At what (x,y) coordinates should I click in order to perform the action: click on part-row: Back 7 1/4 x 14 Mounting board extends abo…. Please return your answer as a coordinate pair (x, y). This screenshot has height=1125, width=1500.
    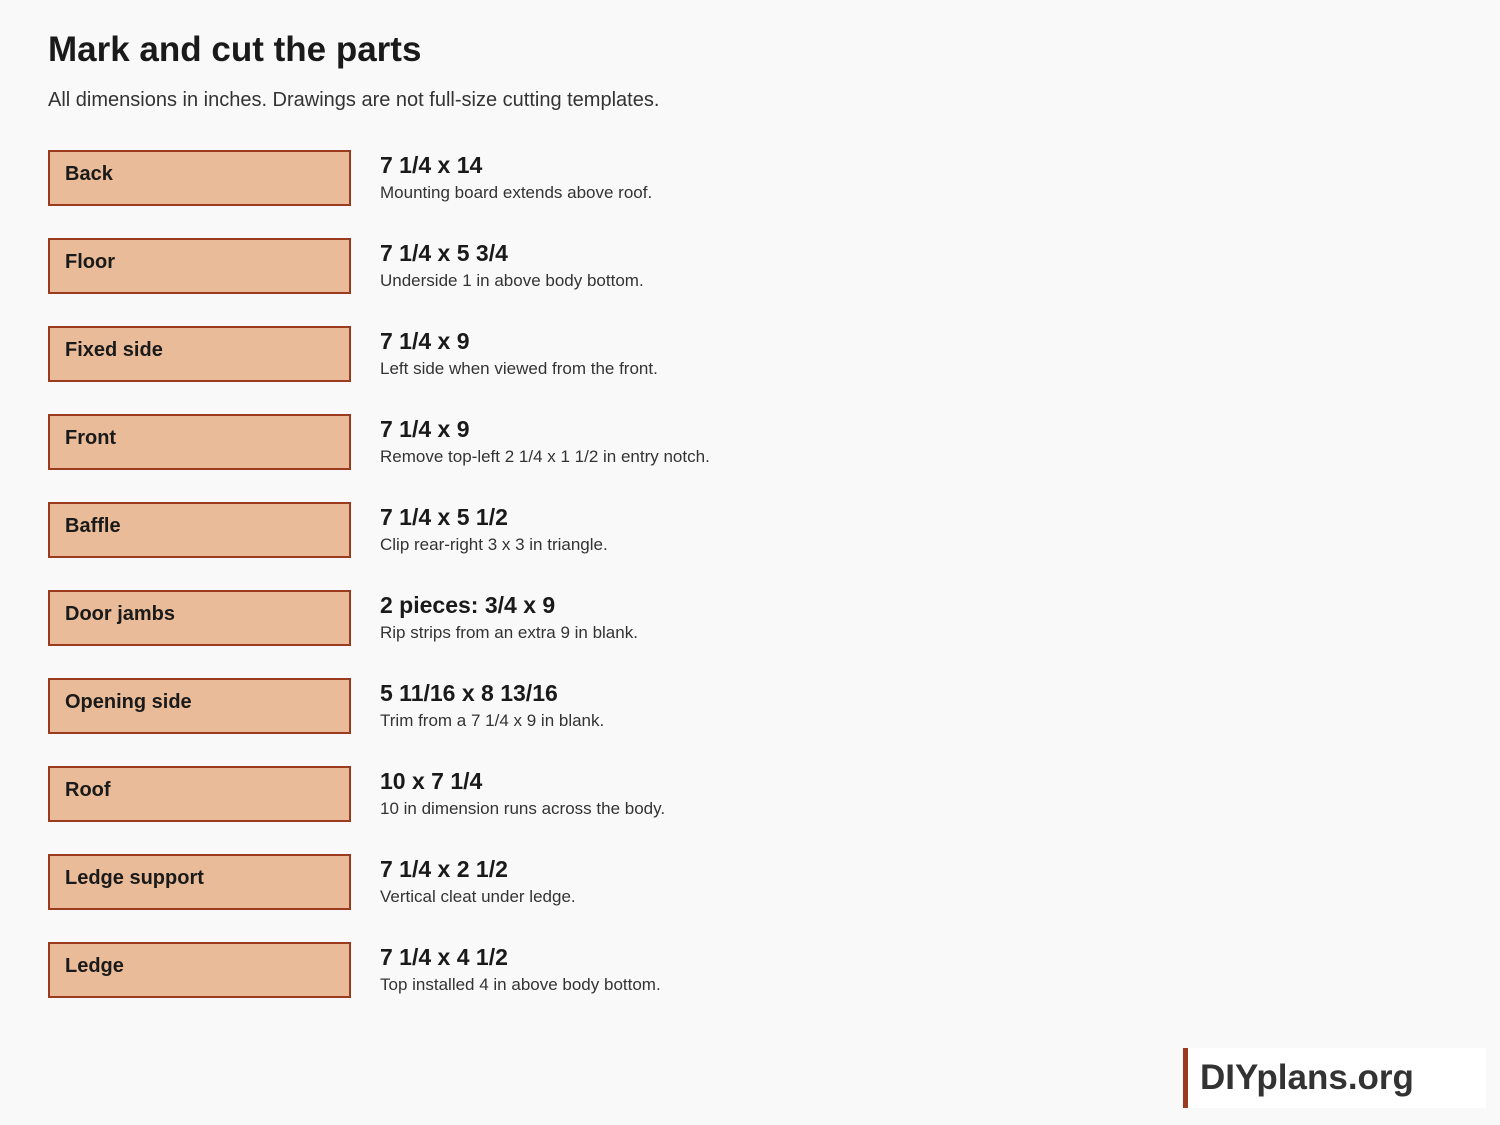
    Looking at the image, I should click on (498, 178).